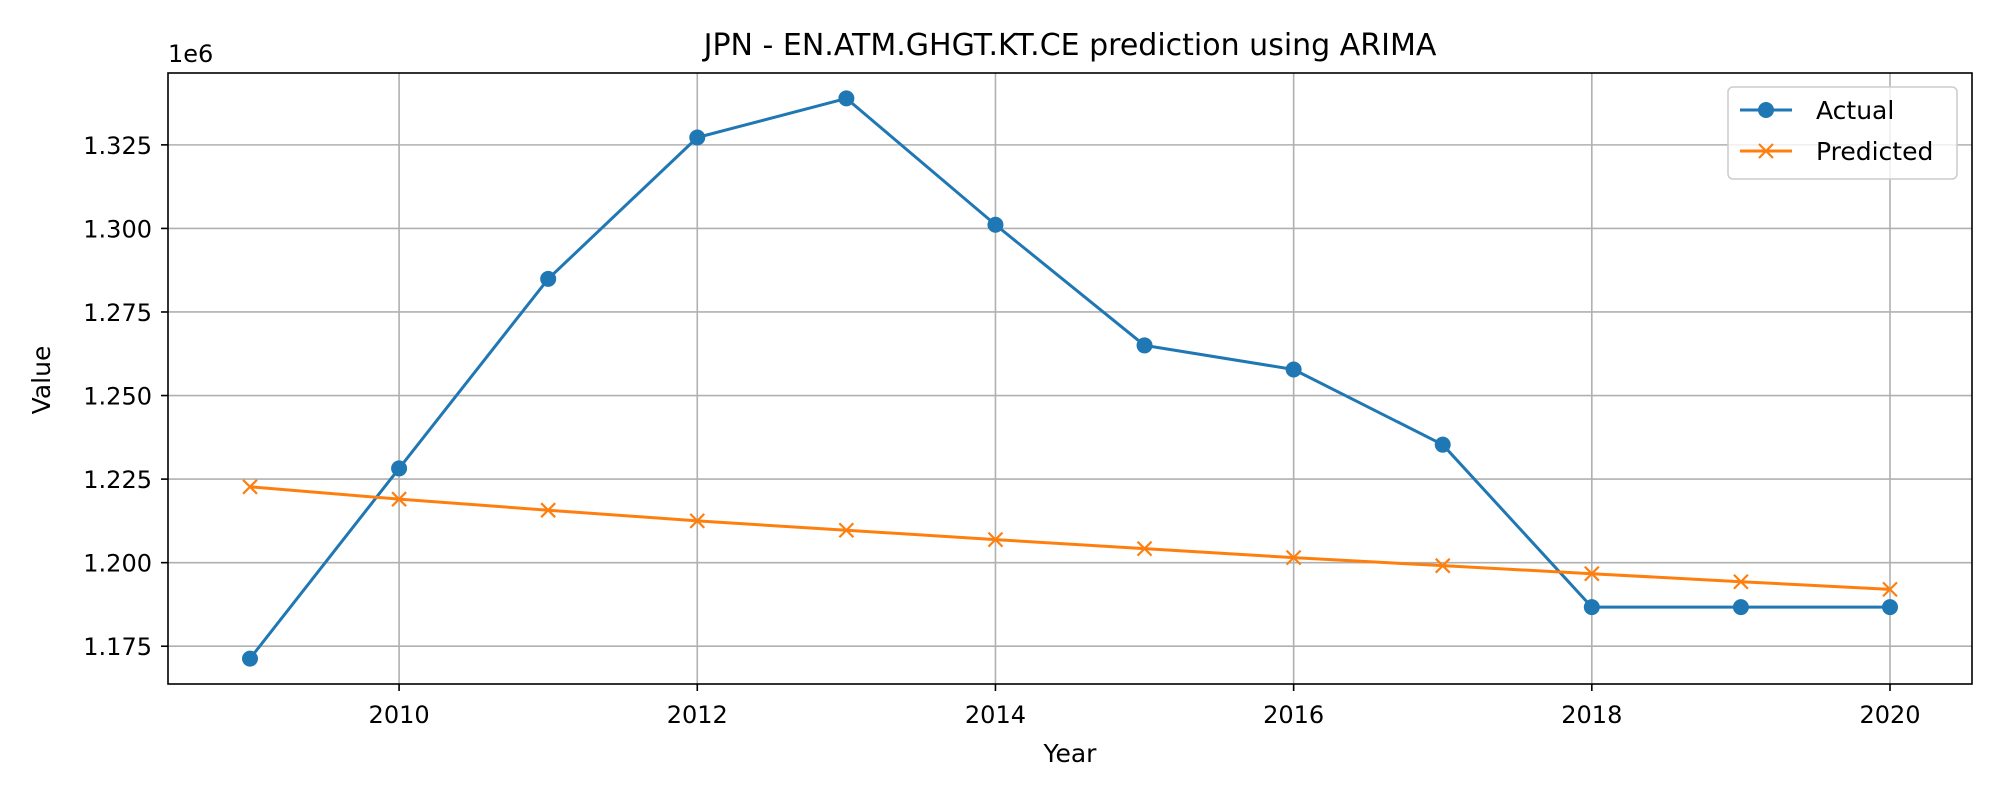  What do you see at coordinates (1842, 133) in the screenshot?
I see `legend: Actual Predicted` at bounding box center [1842, 133].